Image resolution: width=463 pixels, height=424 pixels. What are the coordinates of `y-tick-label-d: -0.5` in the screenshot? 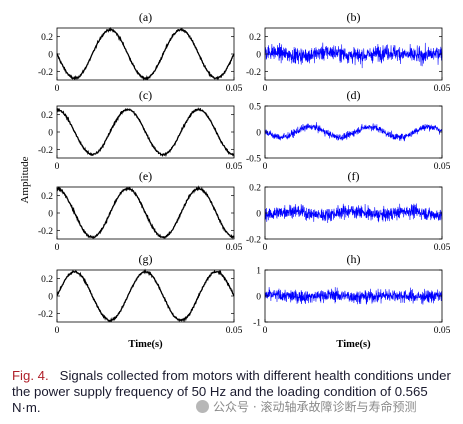 It's located at (253, 160).